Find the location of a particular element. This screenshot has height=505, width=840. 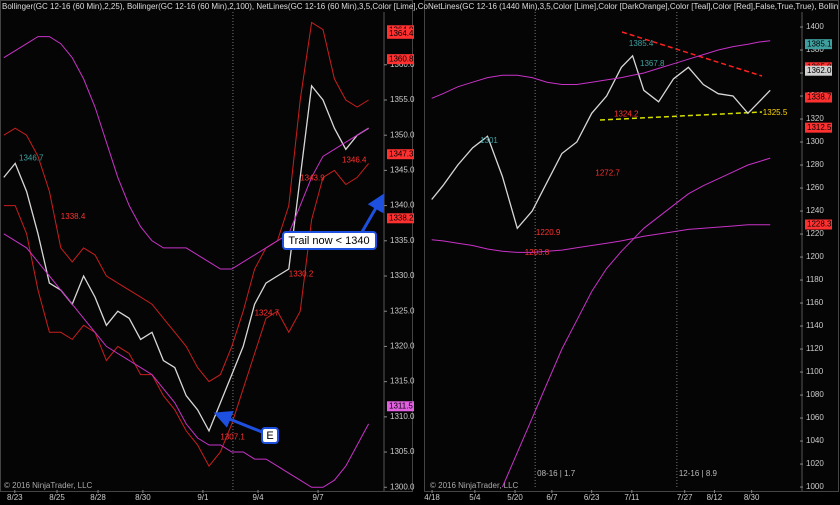

session-label: 12-16 | 8.9 is located at coordinates (698, 473).